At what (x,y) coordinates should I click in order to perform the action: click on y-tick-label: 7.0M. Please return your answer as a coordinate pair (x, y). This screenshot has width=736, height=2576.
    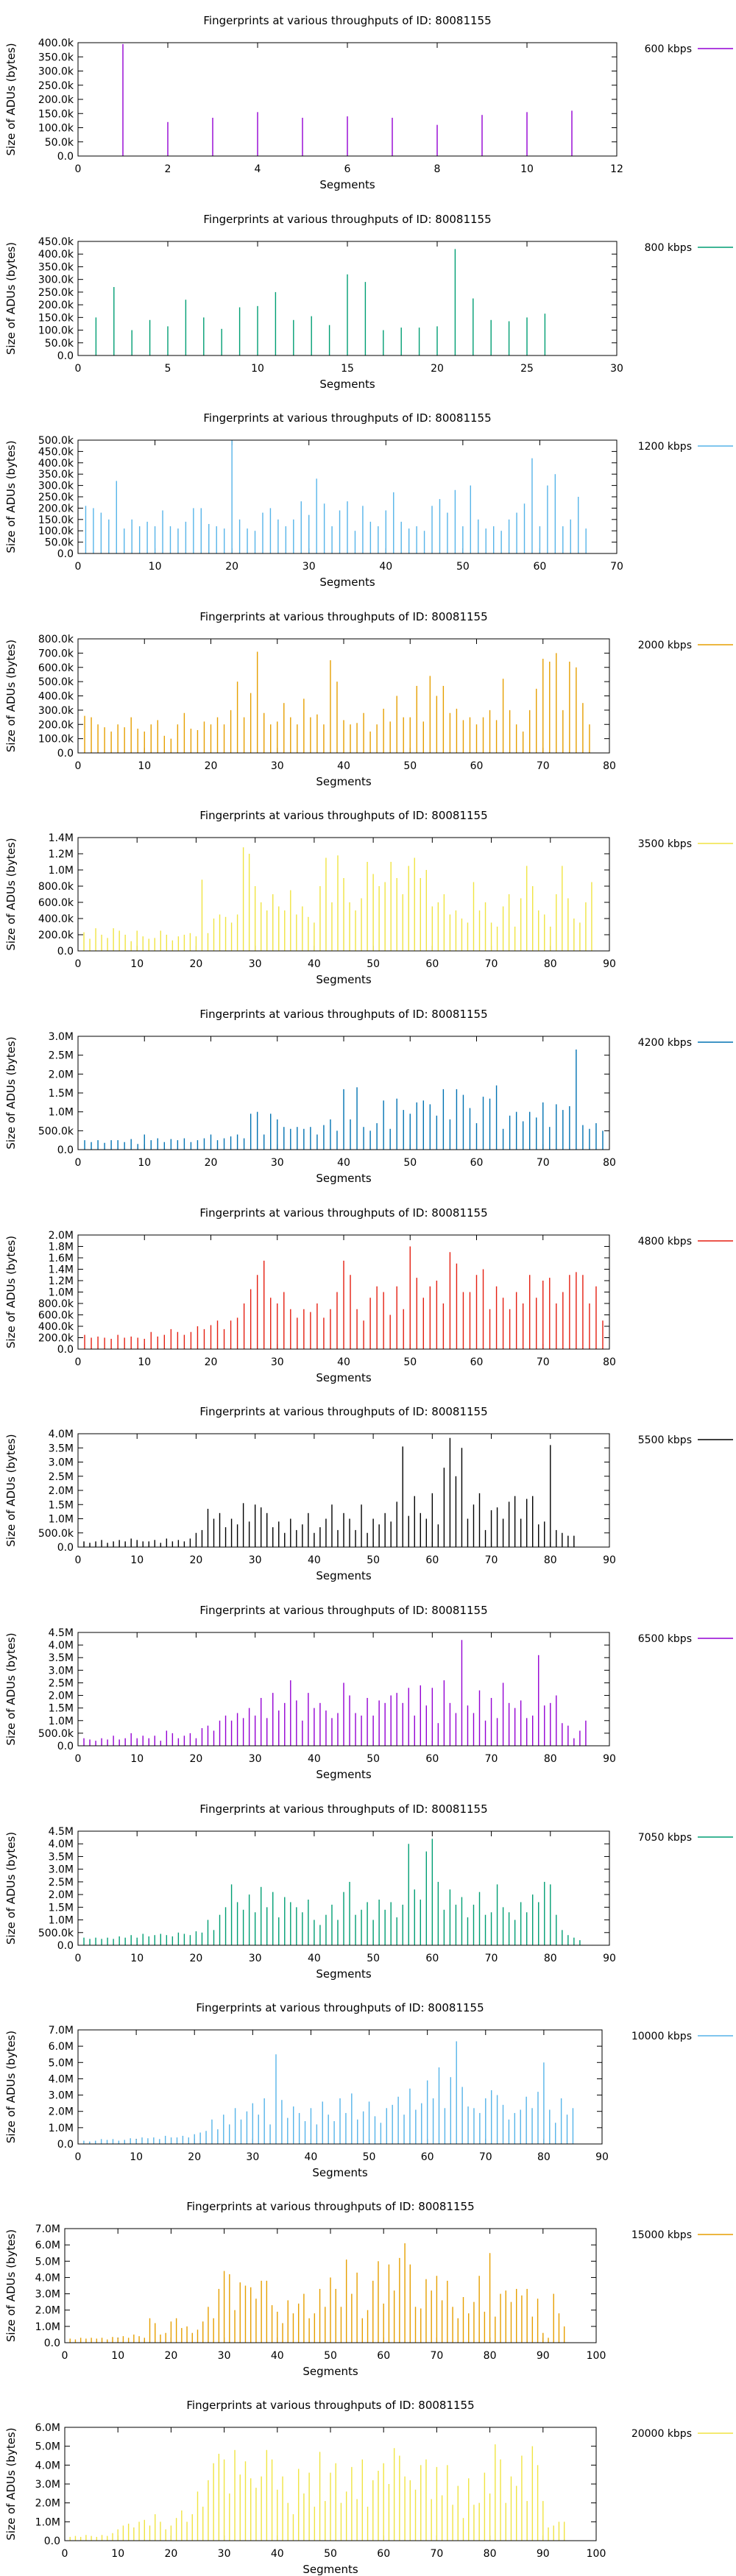
    Looking at the image, I should click on (61, 2031).